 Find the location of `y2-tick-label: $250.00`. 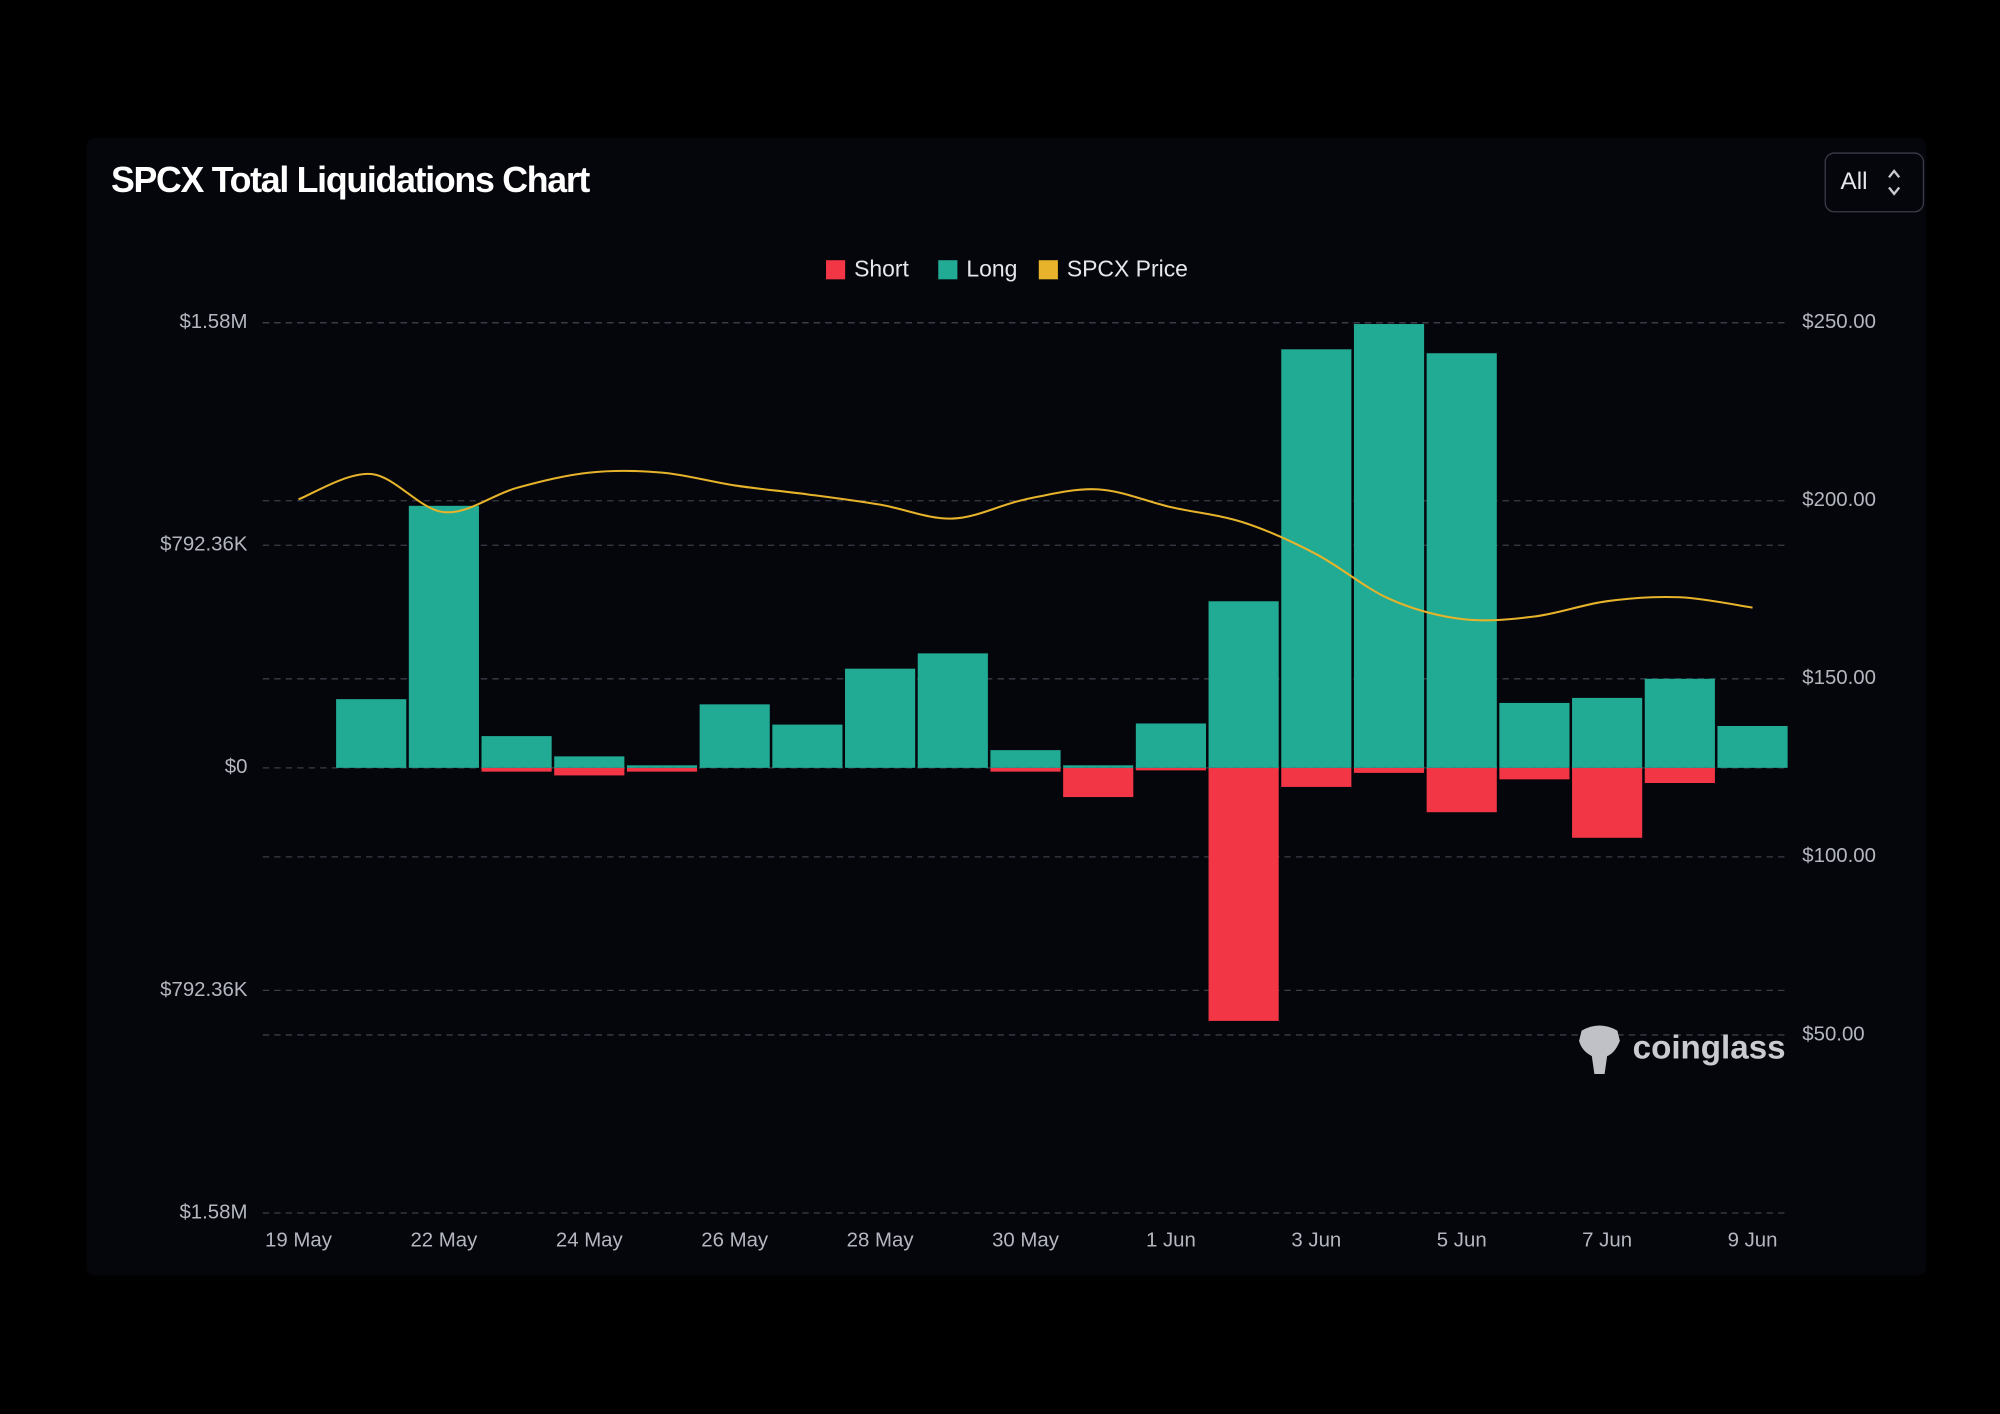

y2-tick-label: $250.00 is located at coordinates (1839, 322).